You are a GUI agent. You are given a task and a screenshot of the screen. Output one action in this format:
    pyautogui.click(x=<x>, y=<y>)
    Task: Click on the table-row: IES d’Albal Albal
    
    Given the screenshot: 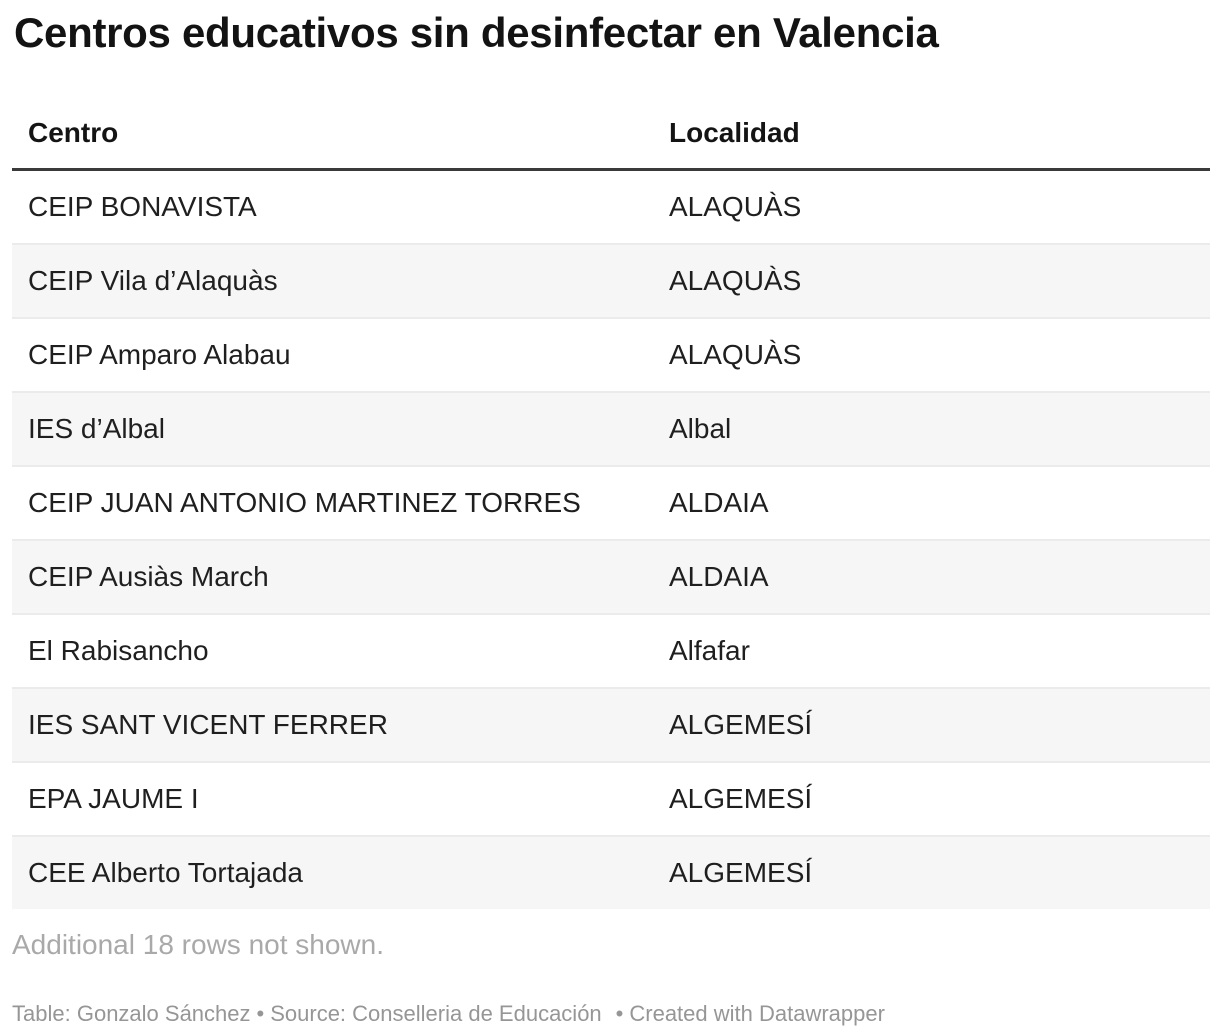 What is the action you would take?
    pyautogui.click(x=611, y=429)
    